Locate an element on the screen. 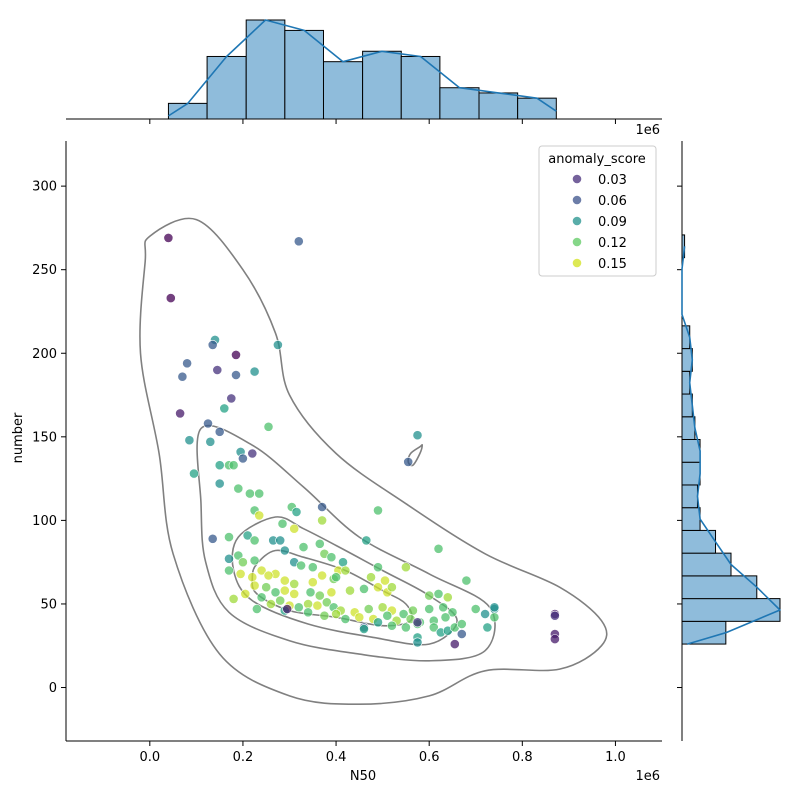  x-offset-label: 1e6 is located at coordinates (647, 776).